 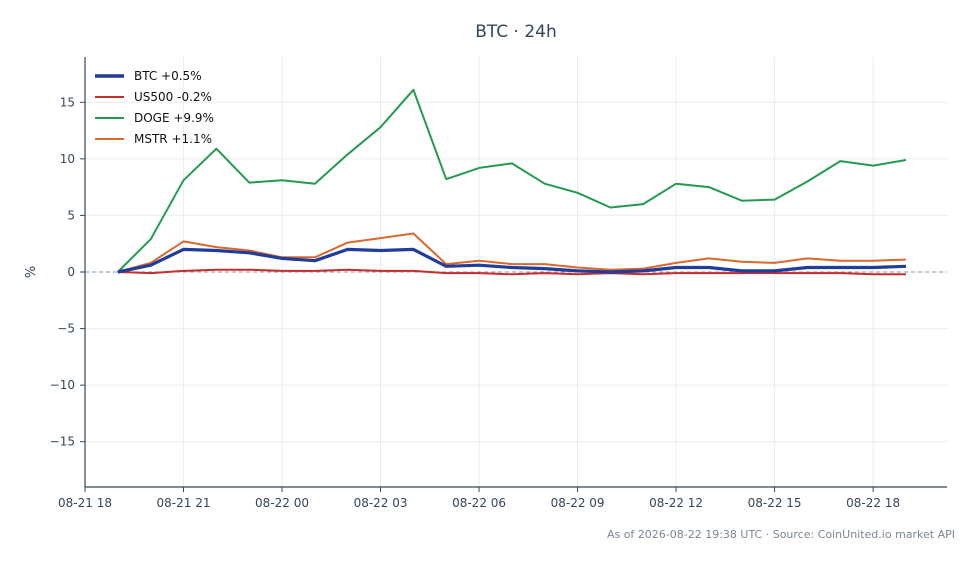 What do you see at coordinates (578, 503) in the screenshot?
I see `x-tick-label: 08-22 09` at bounding box center [578, 503].